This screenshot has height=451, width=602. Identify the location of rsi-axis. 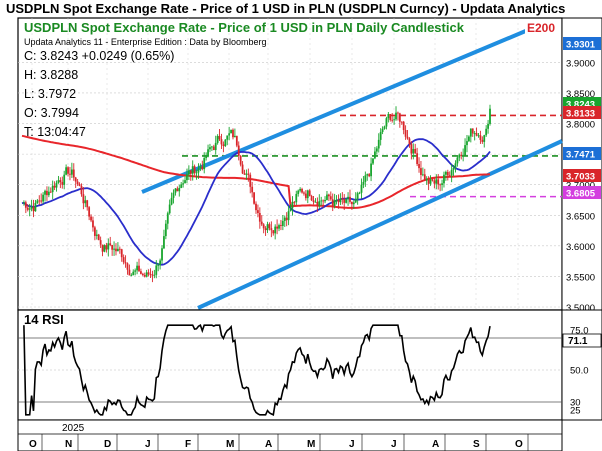
(581, 365).